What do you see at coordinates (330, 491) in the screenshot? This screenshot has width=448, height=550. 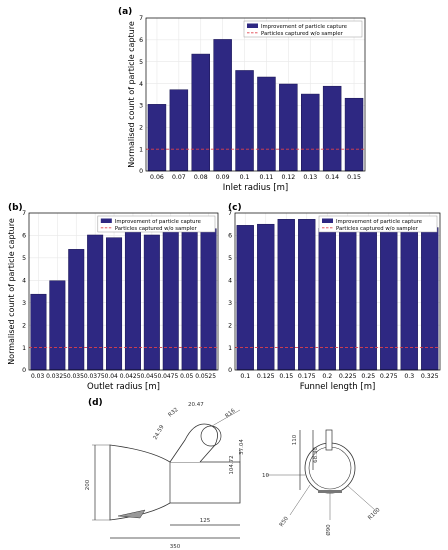 I see `base-plate` at bounding box center [330, 491].